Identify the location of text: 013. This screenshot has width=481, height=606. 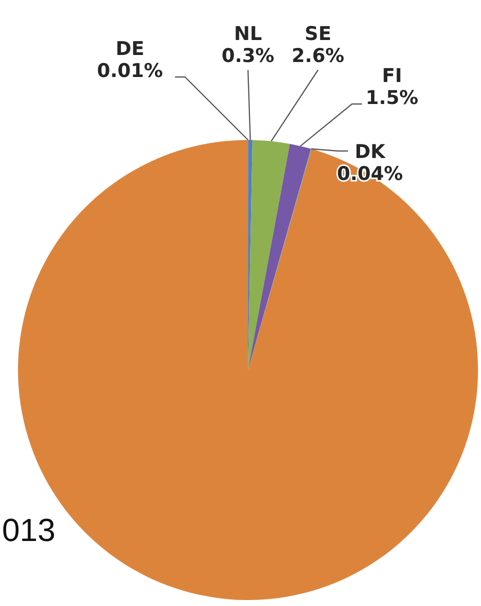
(29, 530).